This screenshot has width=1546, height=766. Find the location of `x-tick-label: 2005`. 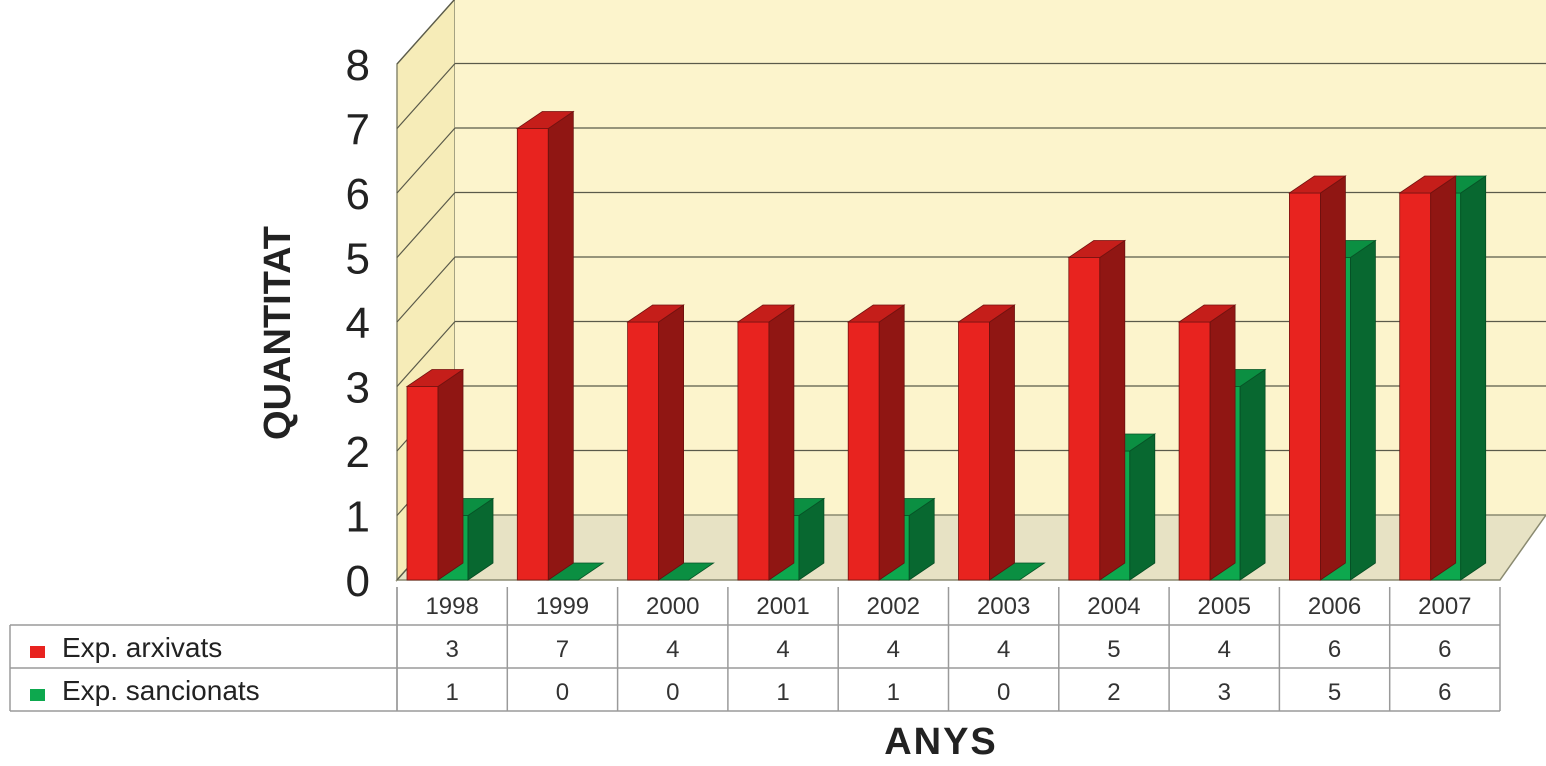

x-tick-label: 2005 is located at coordinates (1224, 606).